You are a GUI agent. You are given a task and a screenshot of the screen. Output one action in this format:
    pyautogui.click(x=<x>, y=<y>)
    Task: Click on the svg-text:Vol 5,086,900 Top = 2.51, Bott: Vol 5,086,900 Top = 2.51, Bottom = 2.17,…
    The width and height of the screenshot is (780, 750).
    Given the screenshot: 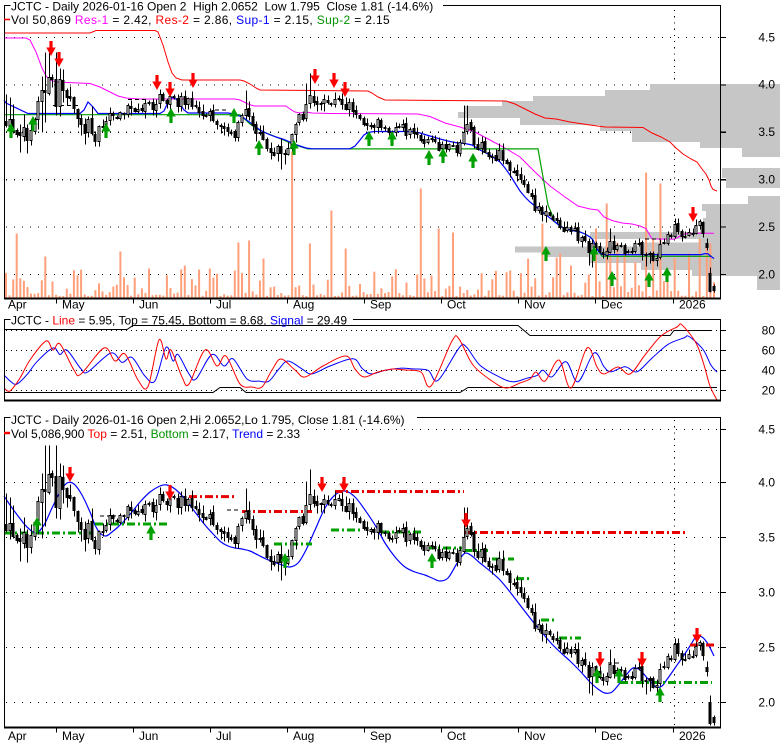 What is the action you would take?
    pyautogui.click(x=155, y=434)
    